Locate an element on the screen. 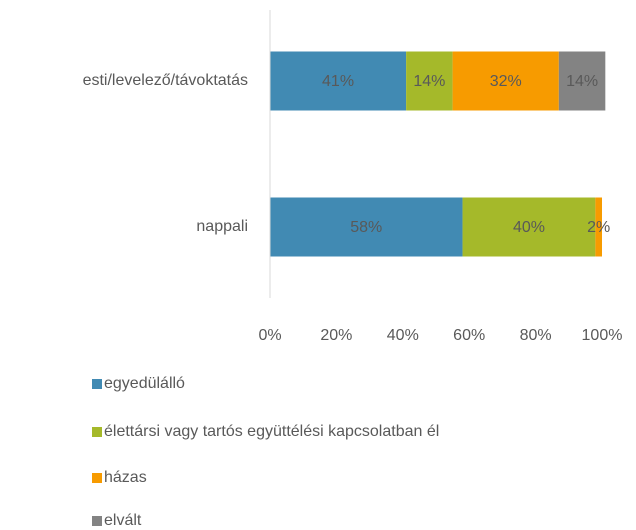  legend-label: házas is located at coordinates (125, 477).